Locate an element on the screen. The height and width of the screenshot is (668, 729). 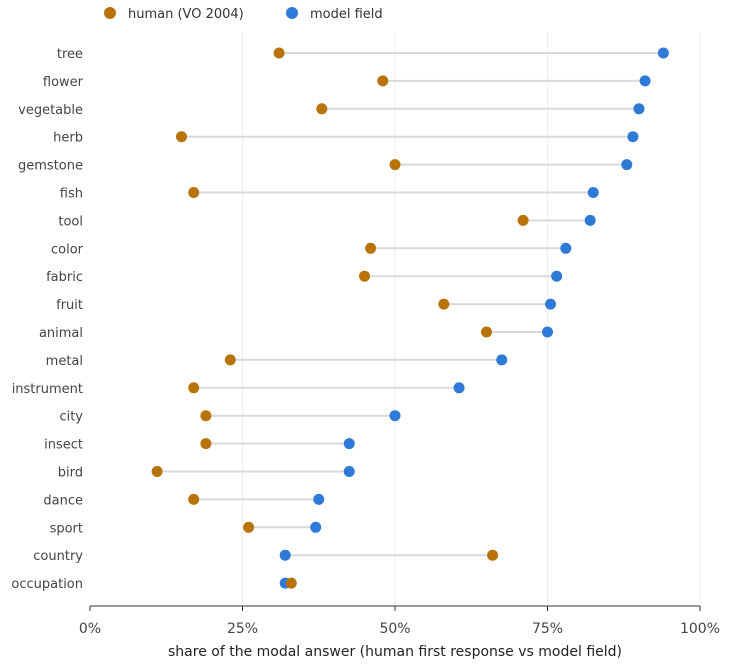
x-tick-label: 0% is located at coordinates (90, 629).